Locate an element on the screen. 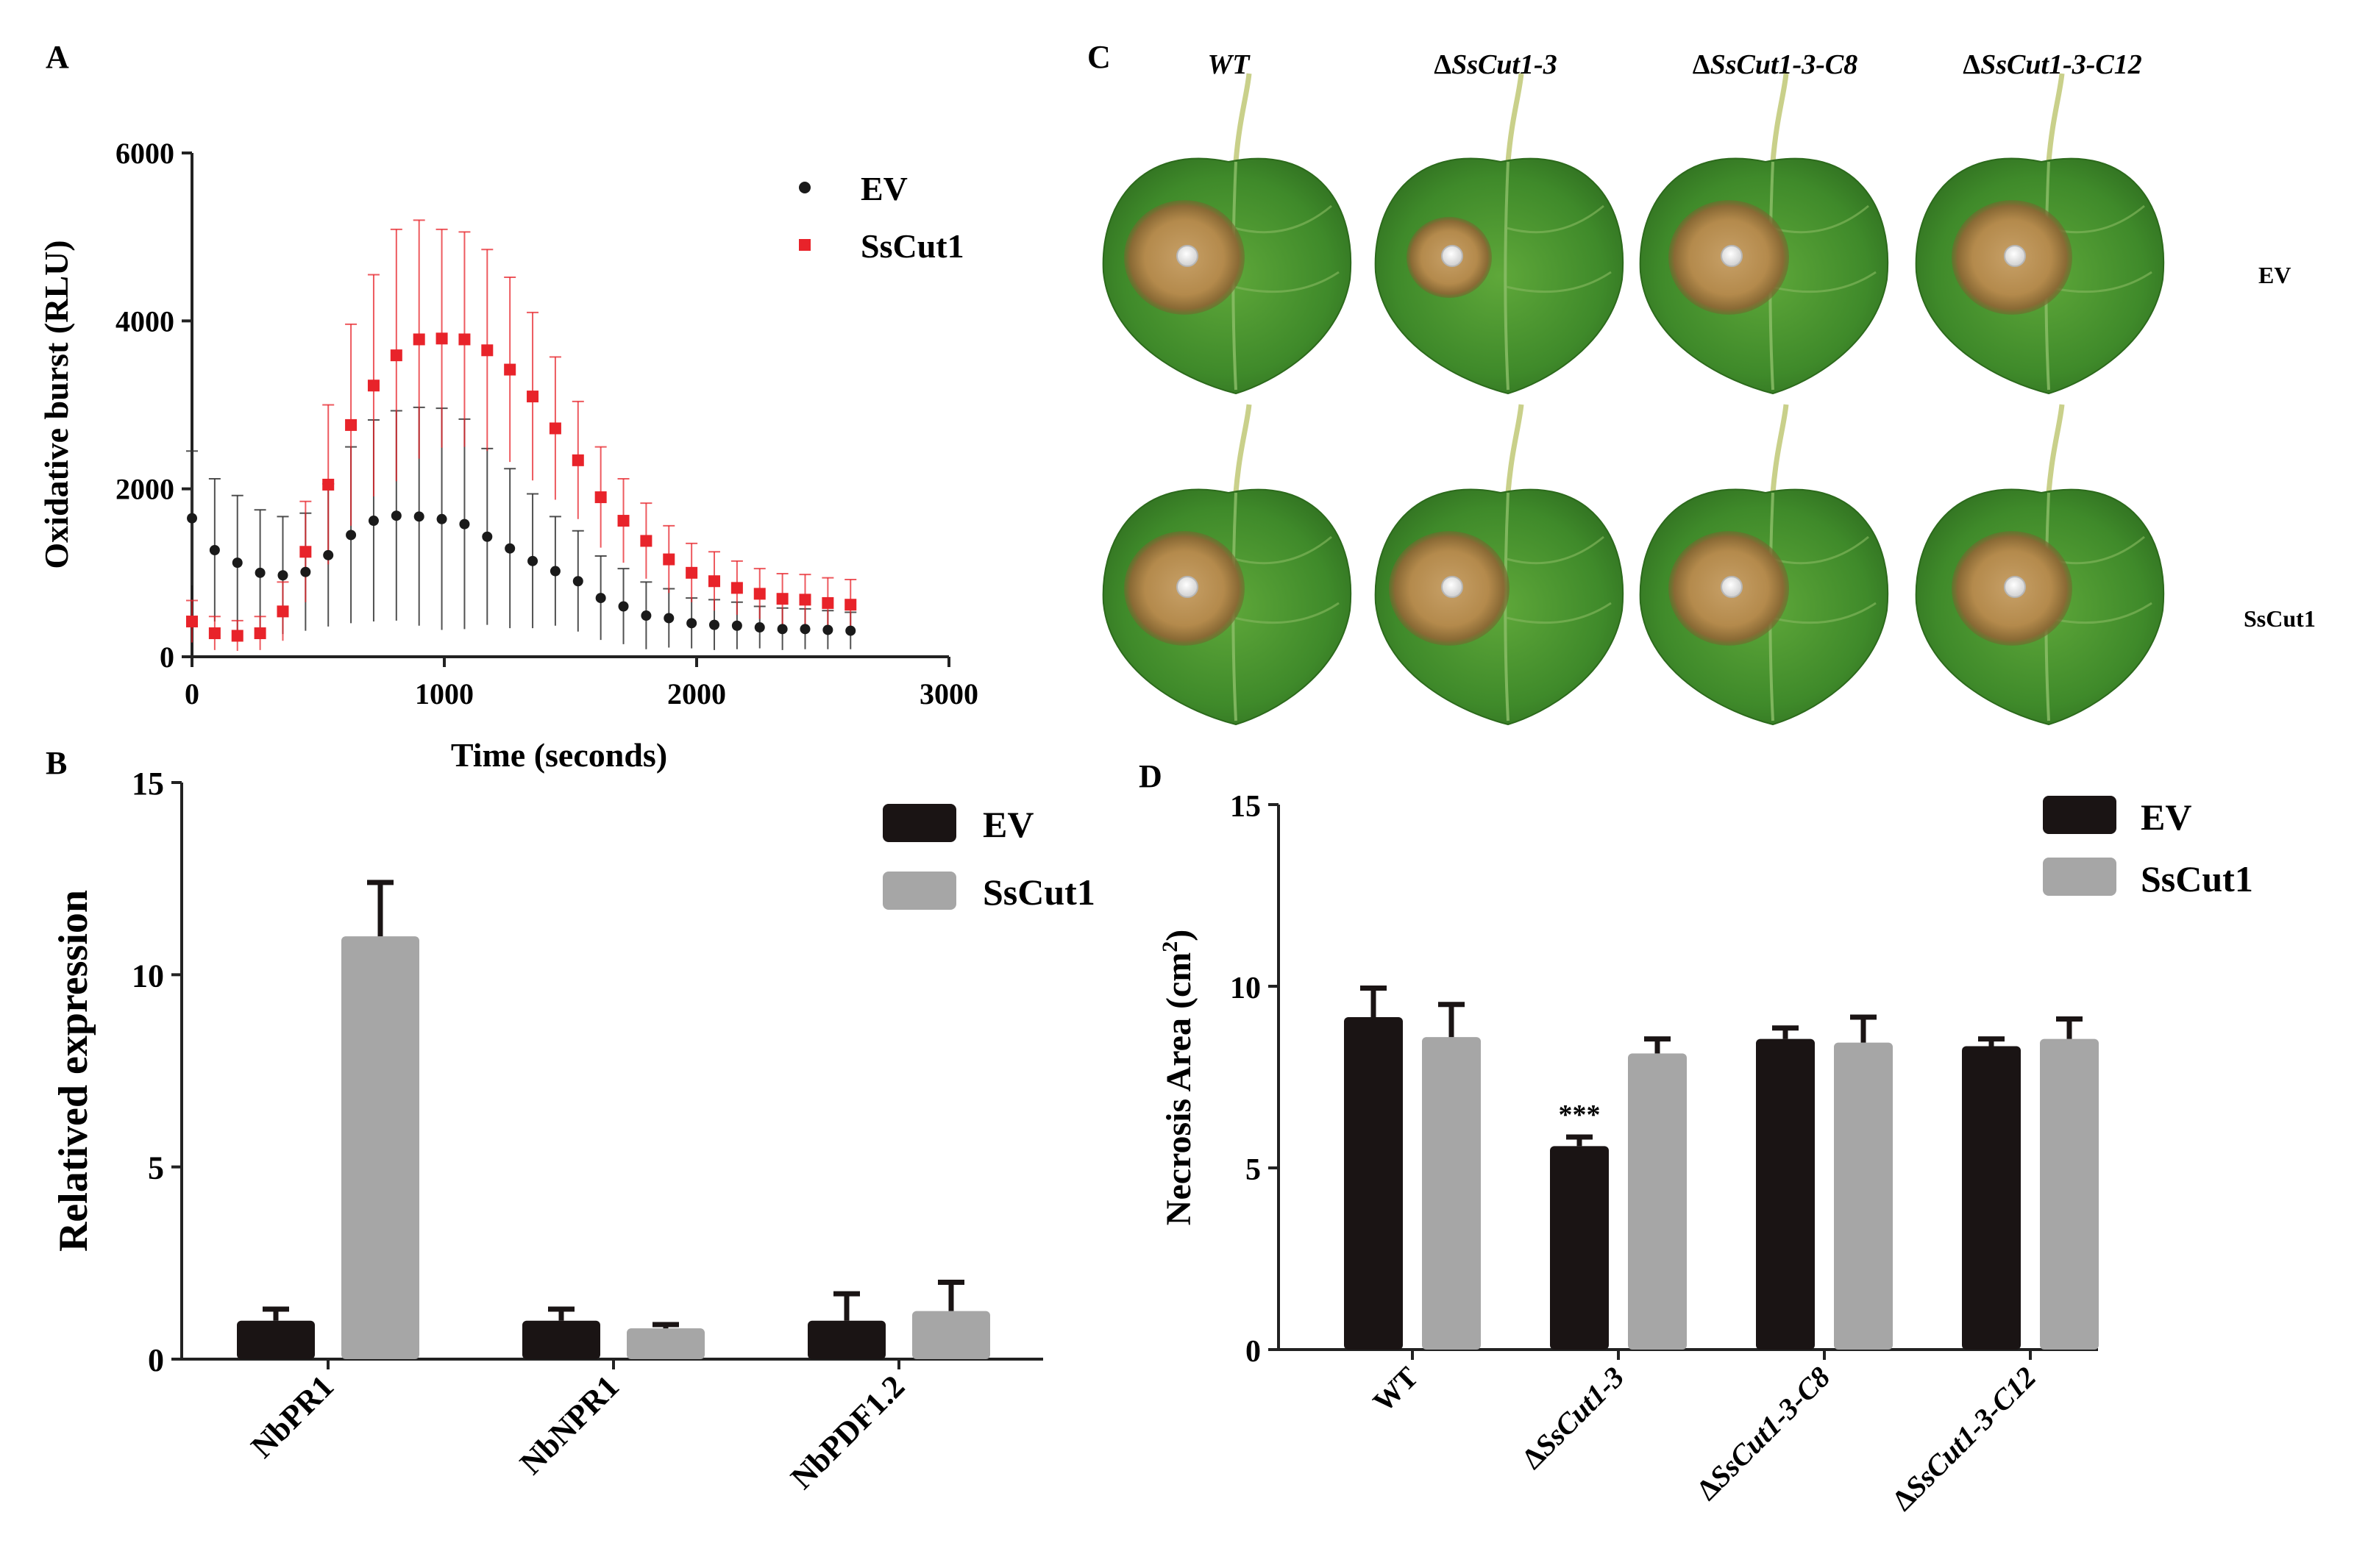 Image resolution: width=2354 pixels, height=1568 pixels. chart-d-y-tick-label: 0 is located at coordinates (1253, 1352).